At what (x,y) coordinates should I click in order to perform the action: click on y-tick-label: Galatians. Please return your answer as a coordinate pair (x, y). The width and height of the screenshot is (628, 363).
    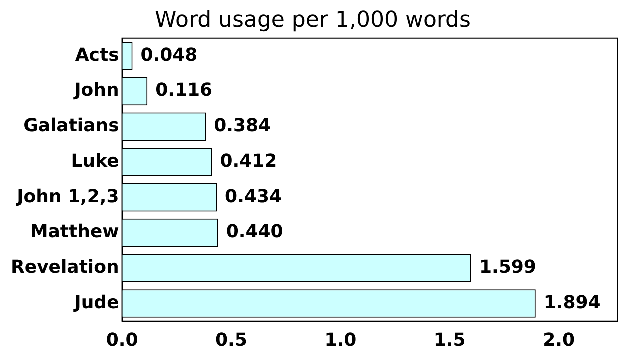
    Looking at the image, I should click on (72, 126).